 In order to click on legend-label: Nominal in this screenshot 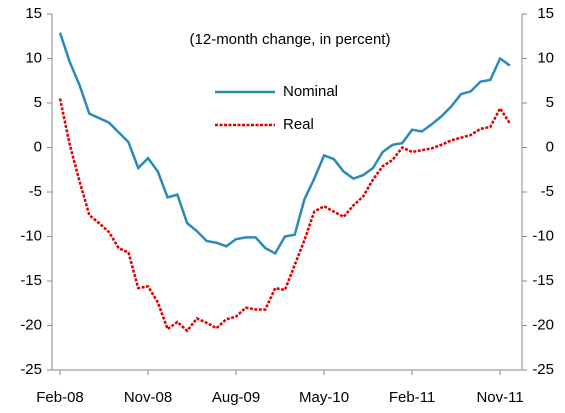, I will do `click(310, 91)`.